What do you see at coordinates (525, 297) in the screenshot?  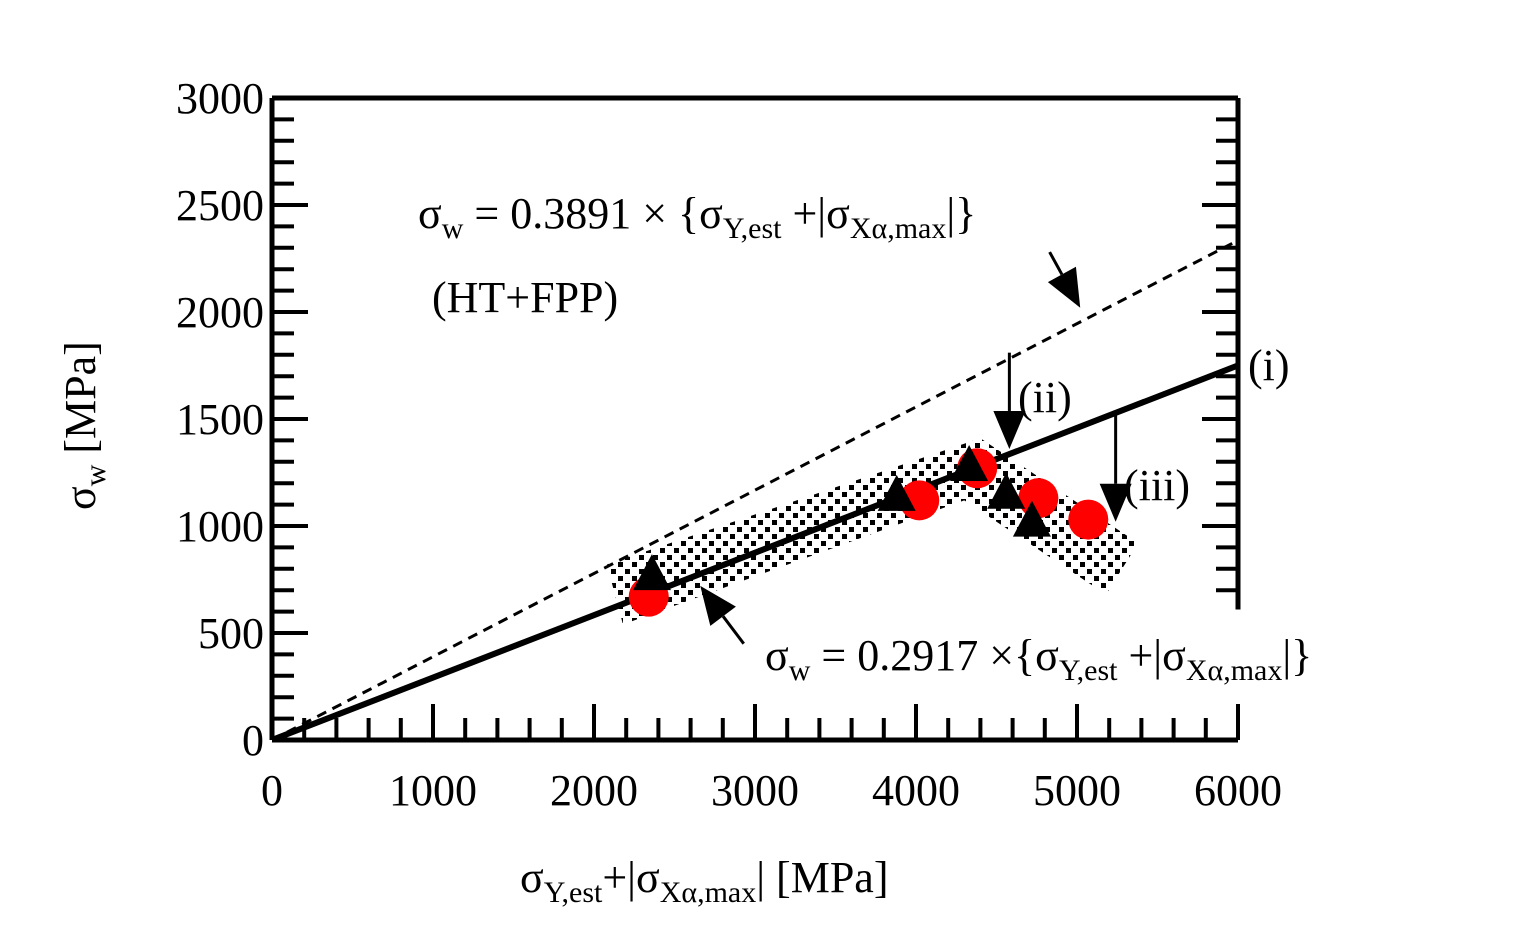 I see `upper-group-label: (HT+FPP)` at bounding box center [525, 297].